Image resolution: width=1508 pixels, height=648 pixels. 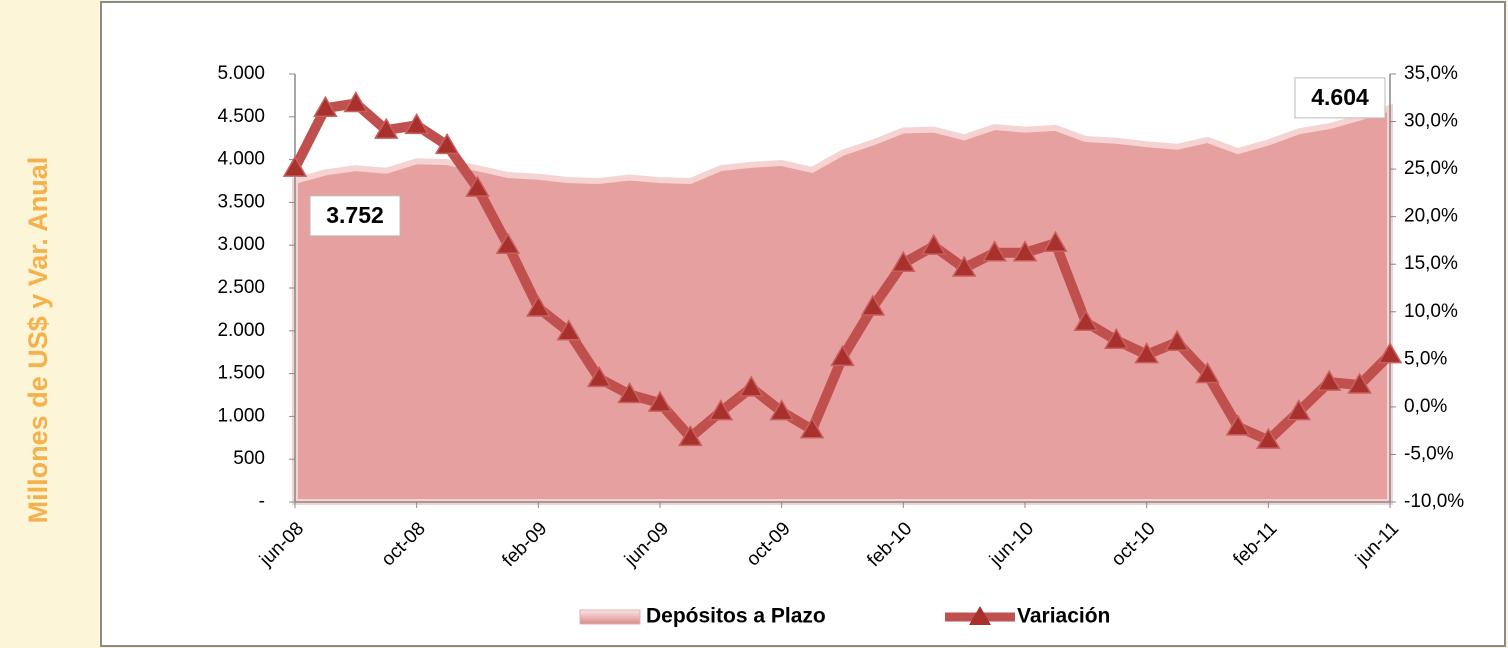 What do you see at coordinates (241, 201) in the screenshot?
I see `y-tick-label: 3.500` at bounding box center [241, 201].